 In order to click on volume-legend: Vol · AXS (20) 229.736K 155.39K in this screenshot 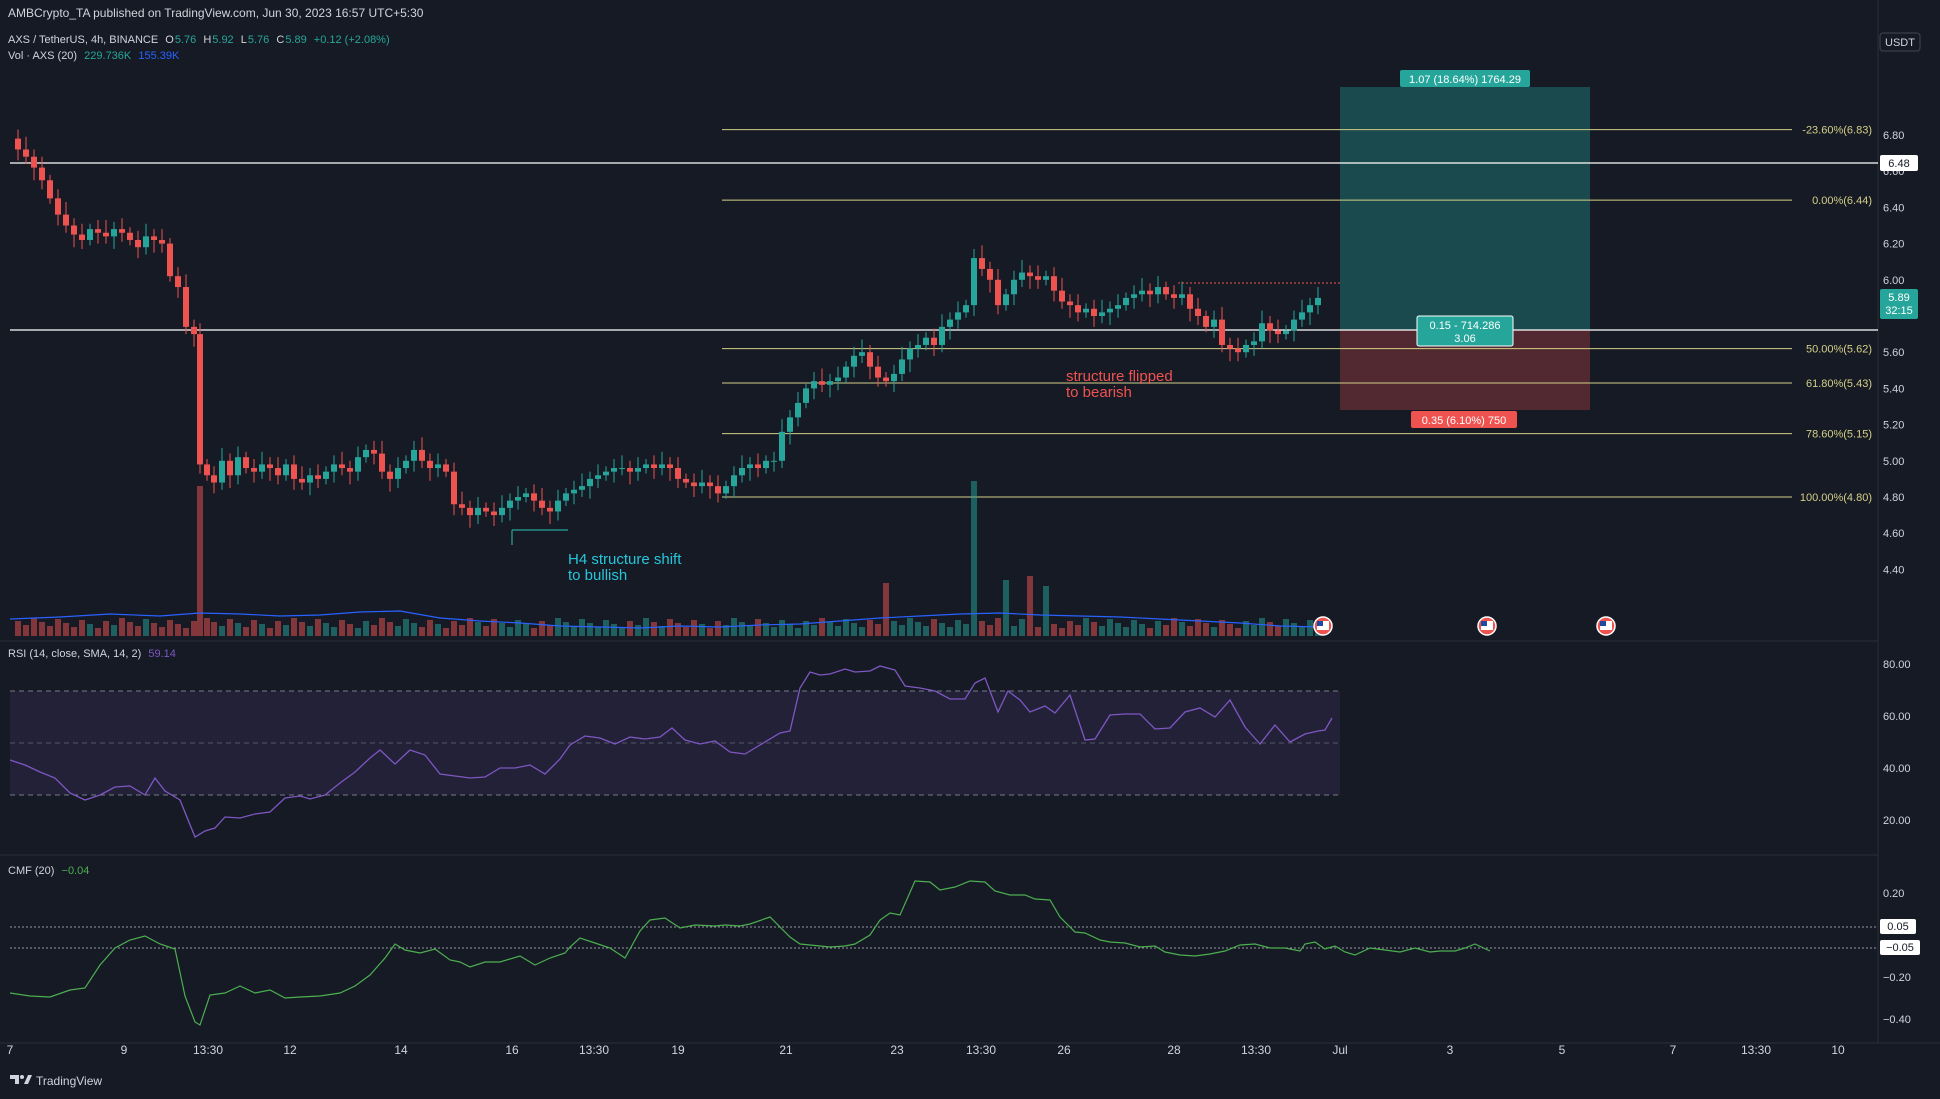, I will do `click(95, 56)`.